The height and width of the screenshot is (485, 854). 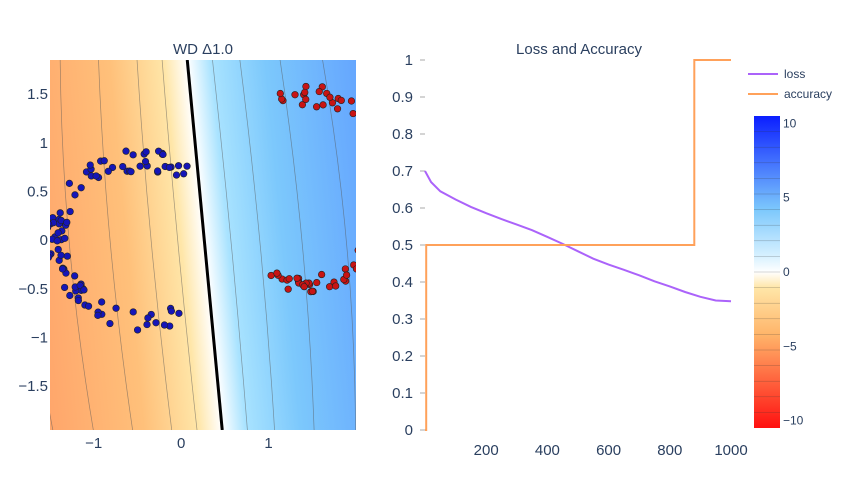 I want to click on left-y-tick-label: −1, so click(x=39, y=338).